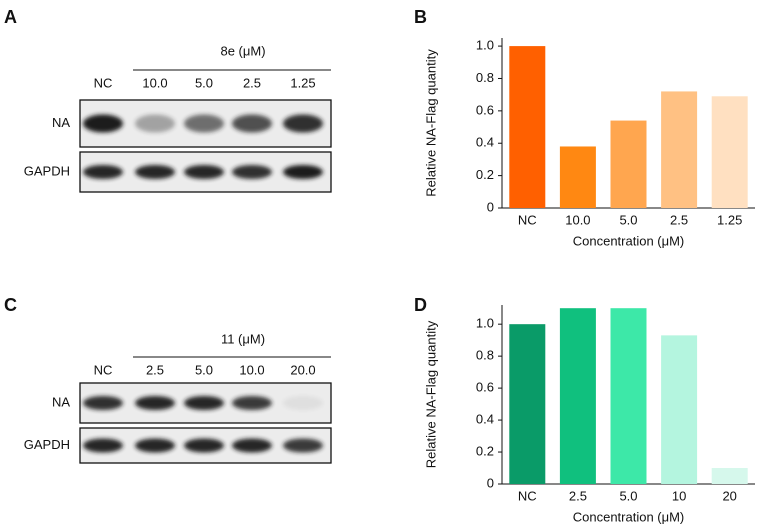 This screenshot has height=531, width=765. Describe the element at coordinates (729, 219) in the screenshot. I see `x-tick-label: 1.25` at that location.